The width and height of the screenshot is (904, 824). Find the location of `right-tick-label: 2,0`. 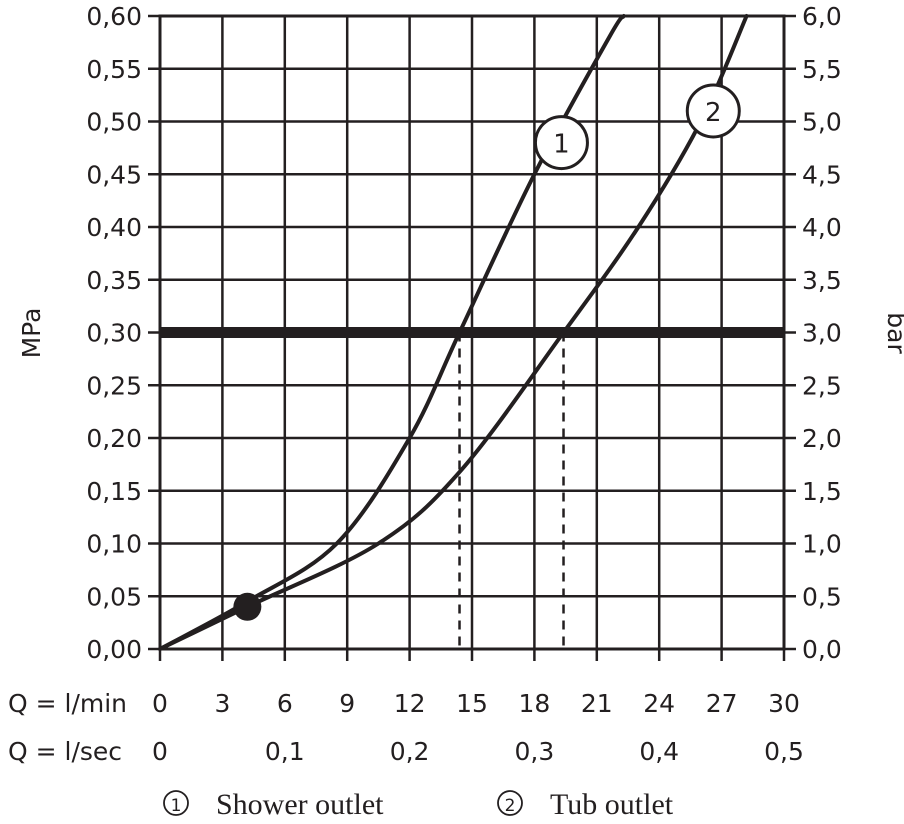

right-tick-label: 2,0 is located at coordinates (822, 438).